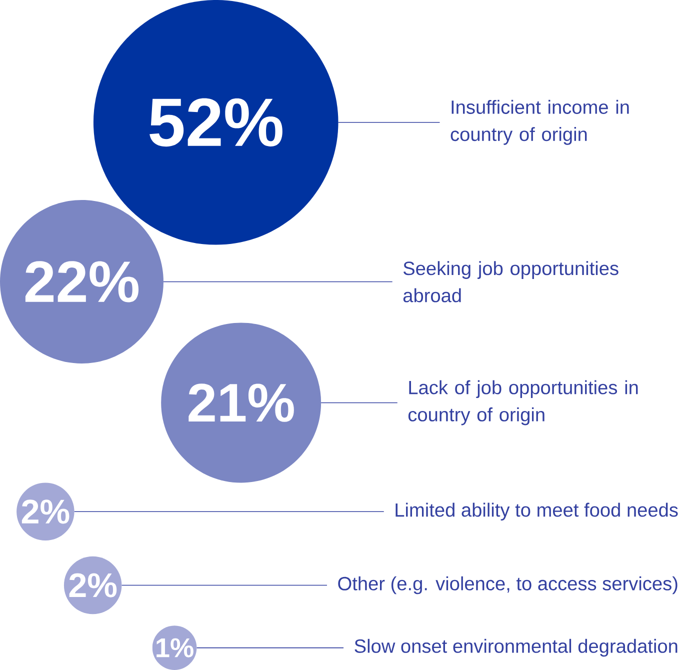  What do you see at coordinates (508, 585) in the screenshot?
I see `category-label: Other (e.g. violence, to access services)` at bounding box center [508, 585].